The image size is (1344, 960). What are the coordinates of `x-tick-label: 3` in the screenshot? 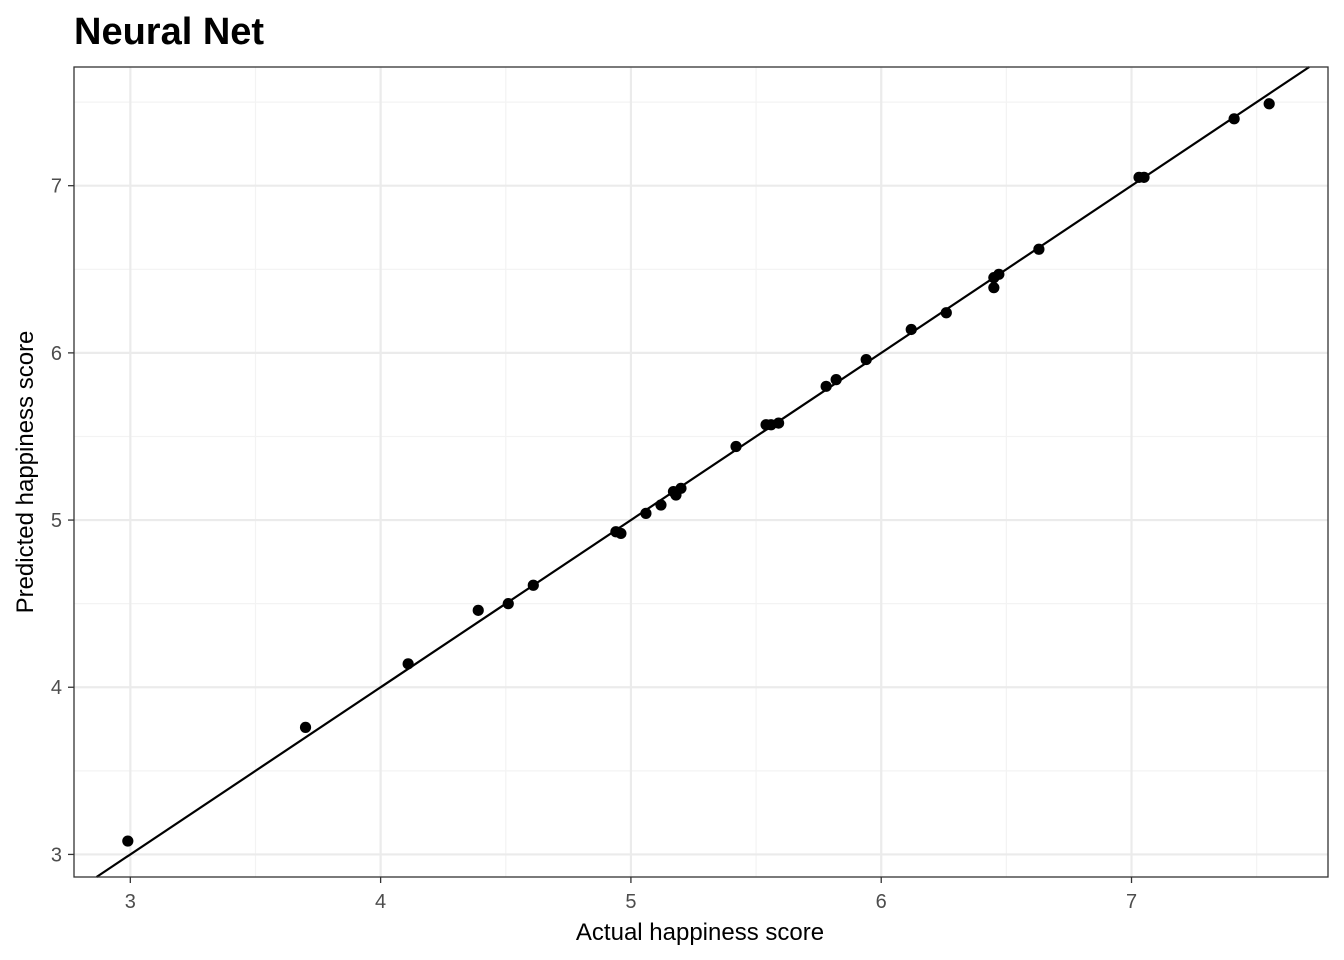 It's located at (130, 902).